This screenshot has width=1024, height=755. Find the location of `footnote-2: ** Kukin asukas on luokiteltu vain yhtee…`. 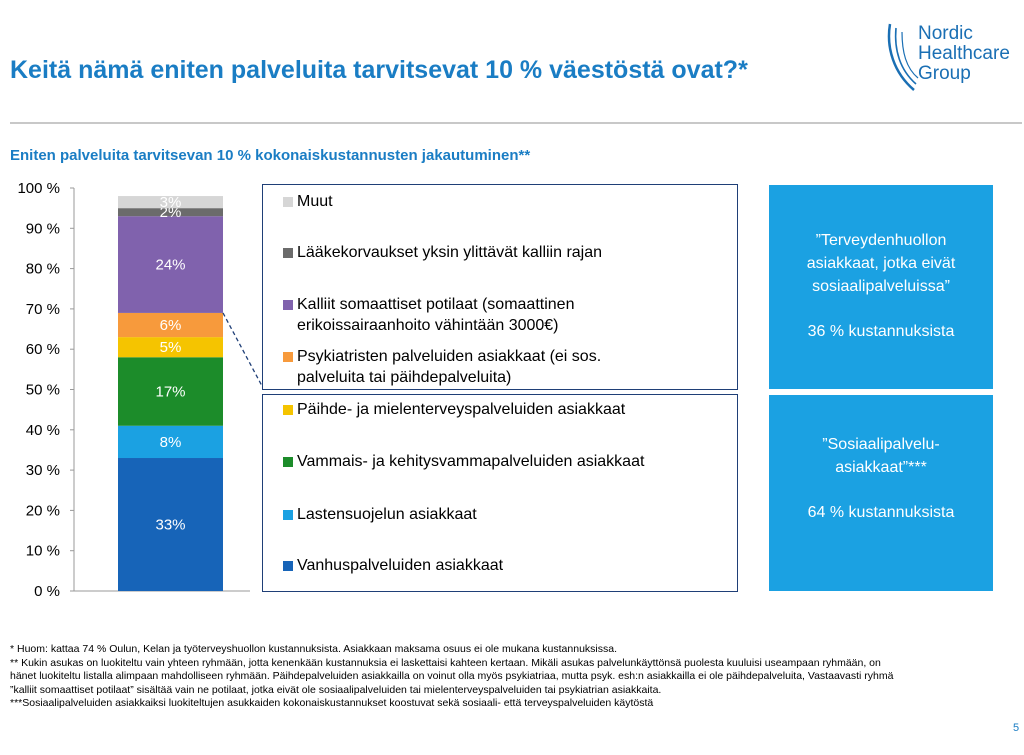

footnote-2: ** Kukin asukas on luokiteltu vain yhtee… is located at coordinates (452, 676).